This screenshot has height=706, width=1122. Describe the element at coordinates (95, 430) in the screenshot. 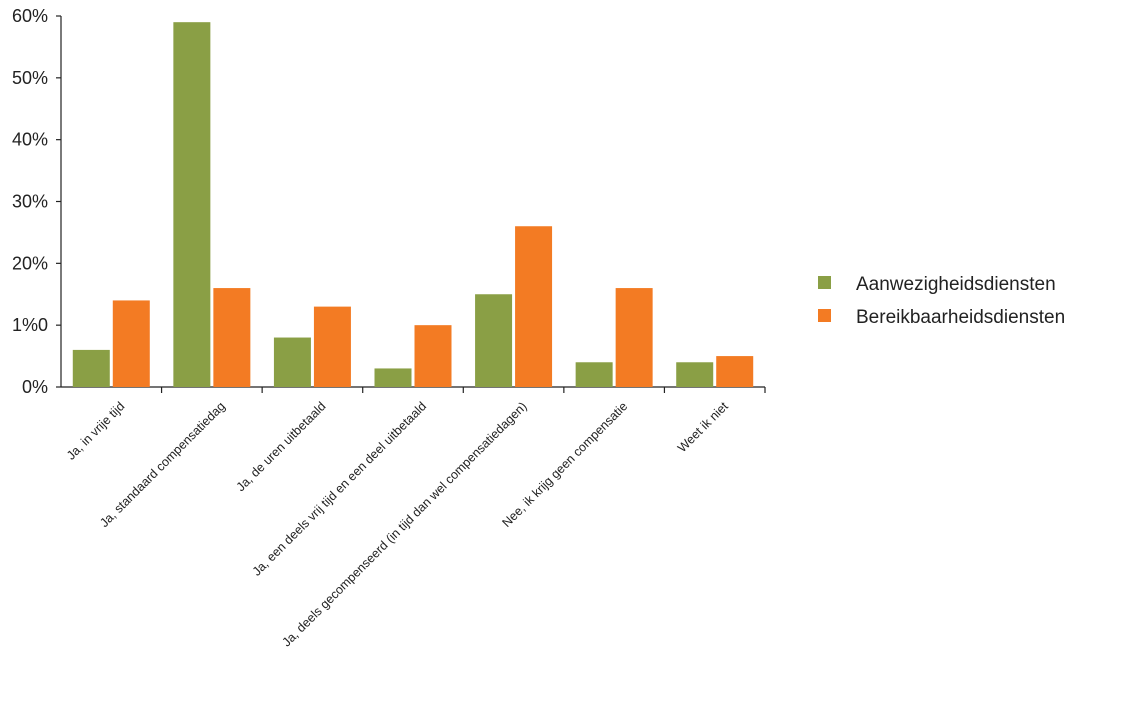

I see `x-category-label: Ja, in vrije tijd` at that location.